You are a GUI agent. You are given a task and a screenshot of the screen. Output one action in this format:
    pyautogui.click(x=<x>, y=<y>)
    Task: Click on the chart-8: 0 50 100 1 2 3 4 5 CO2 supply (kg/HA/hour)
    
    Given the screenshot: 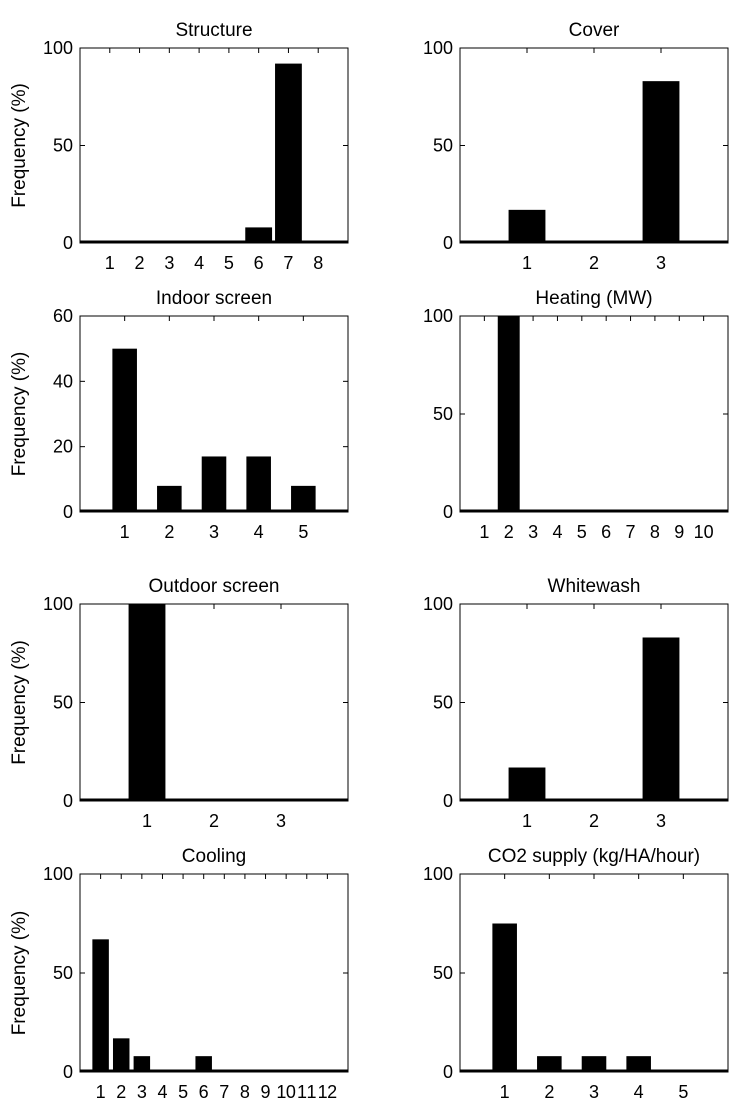 What is the action you would take?
    pyautogui.click(x=576, y=974)
    